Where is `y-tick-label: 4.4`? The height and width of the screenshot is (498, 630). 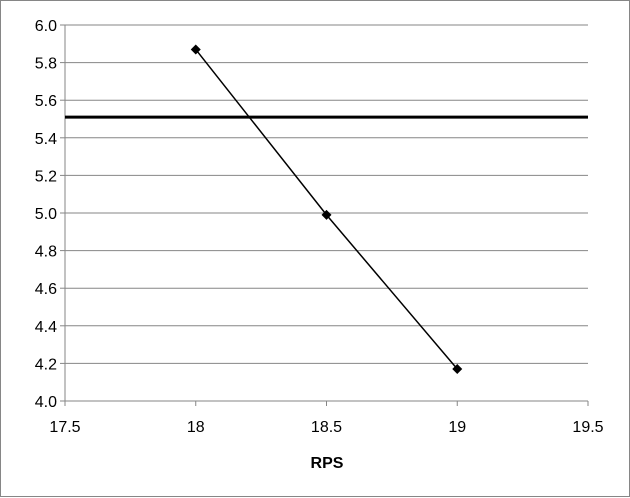
y-tick-label: 4.4 is located at coordinates (46, 327).